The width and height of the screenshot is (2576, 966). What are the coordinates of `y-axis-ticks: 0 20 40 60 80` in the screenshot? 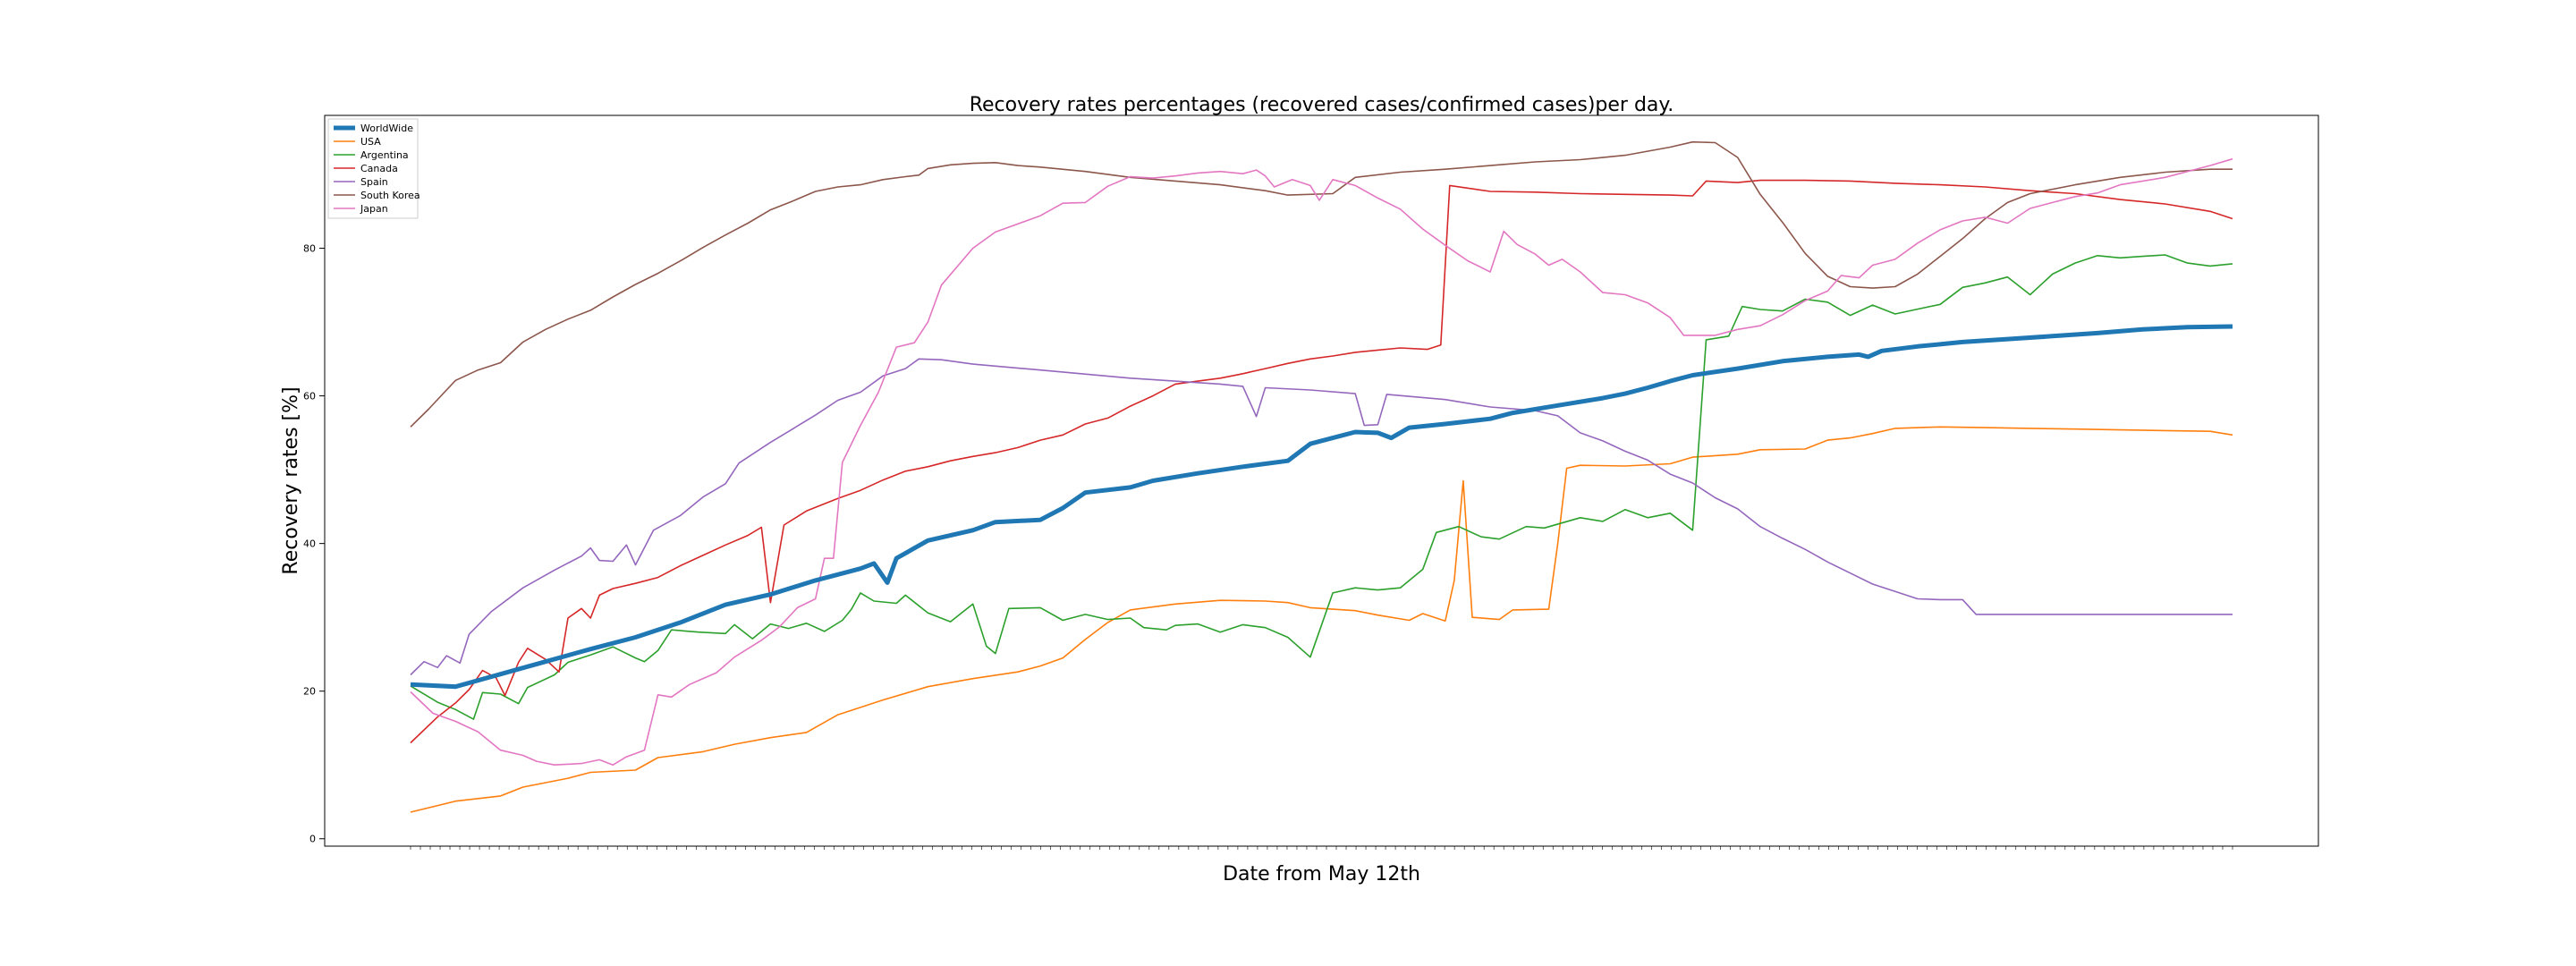 It's located at (314, 544).